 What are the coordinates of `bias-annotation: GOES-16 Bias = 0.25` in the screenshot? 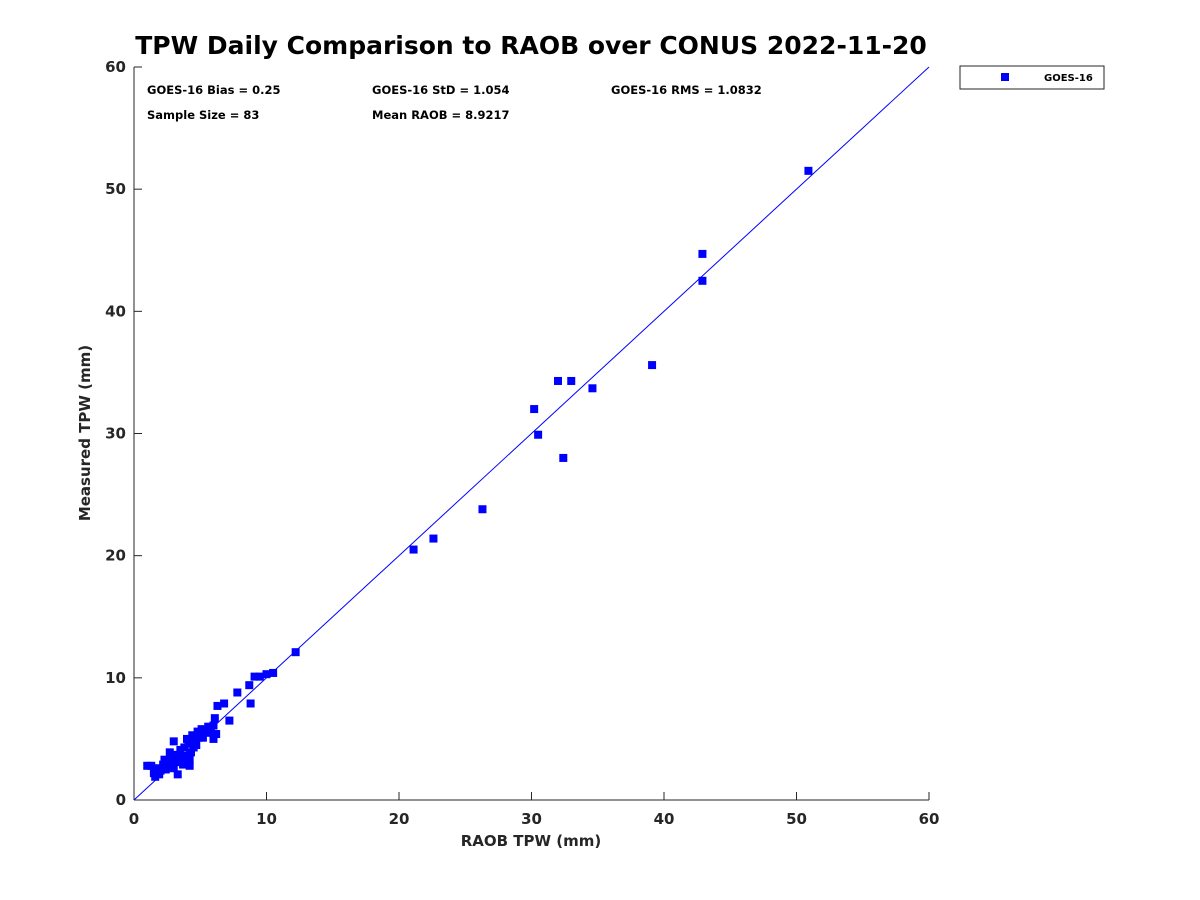 It's located at (213, 90).